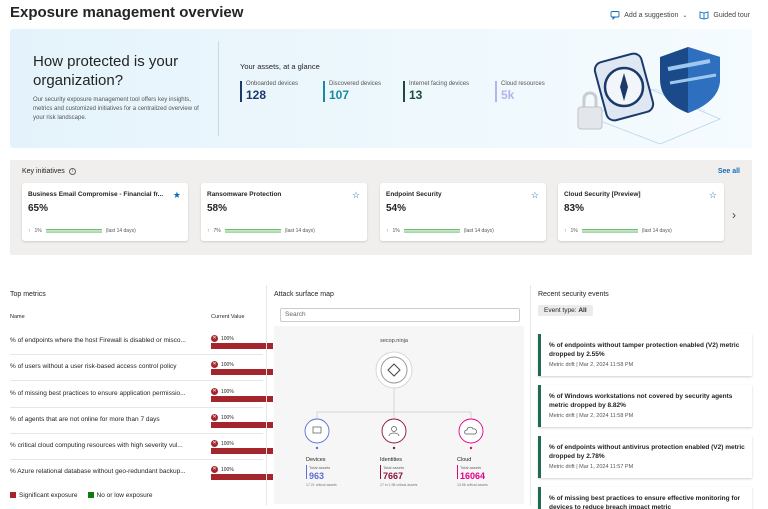 The width and height of the screenshot is (768, 509). Describe the element at coordinates (470, 467) in the screenshot. I see `cloud-sub: Total assets` at that location.